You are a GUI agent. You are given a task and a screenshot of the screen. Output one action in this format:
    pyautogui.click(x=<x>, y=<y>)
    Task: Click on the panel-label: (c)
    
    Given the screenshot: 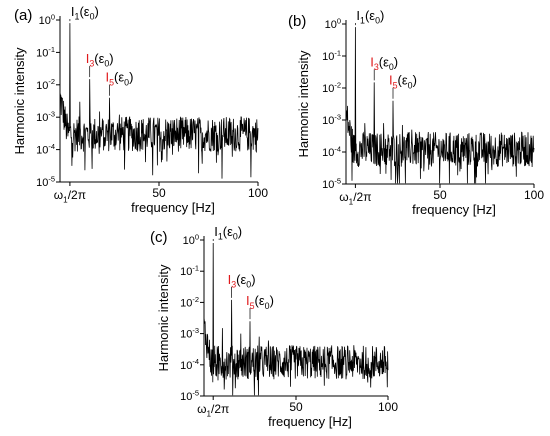 What is the action you would take?
    pyautogui.click(x=159, y=237)
    